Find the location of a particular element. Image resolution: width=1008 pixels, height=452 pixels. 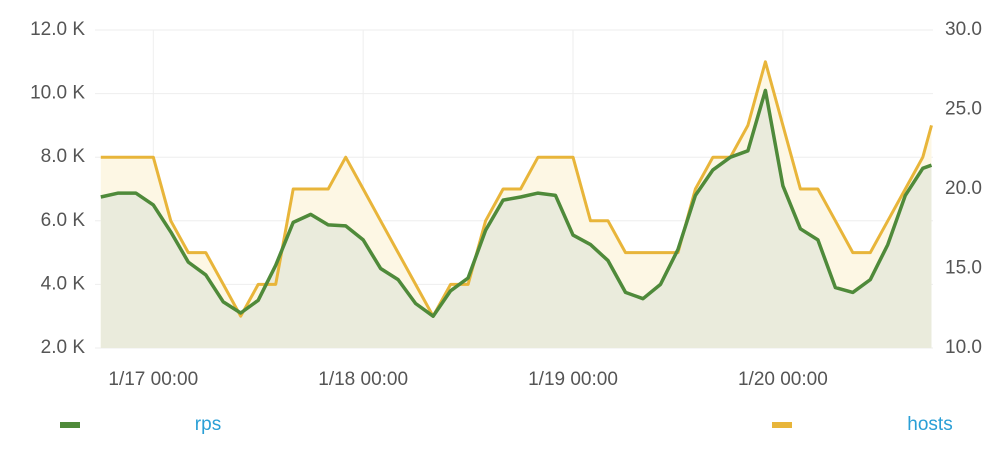

x-tick-label: 1/17 00:00 is located at coordinates (153, 379).